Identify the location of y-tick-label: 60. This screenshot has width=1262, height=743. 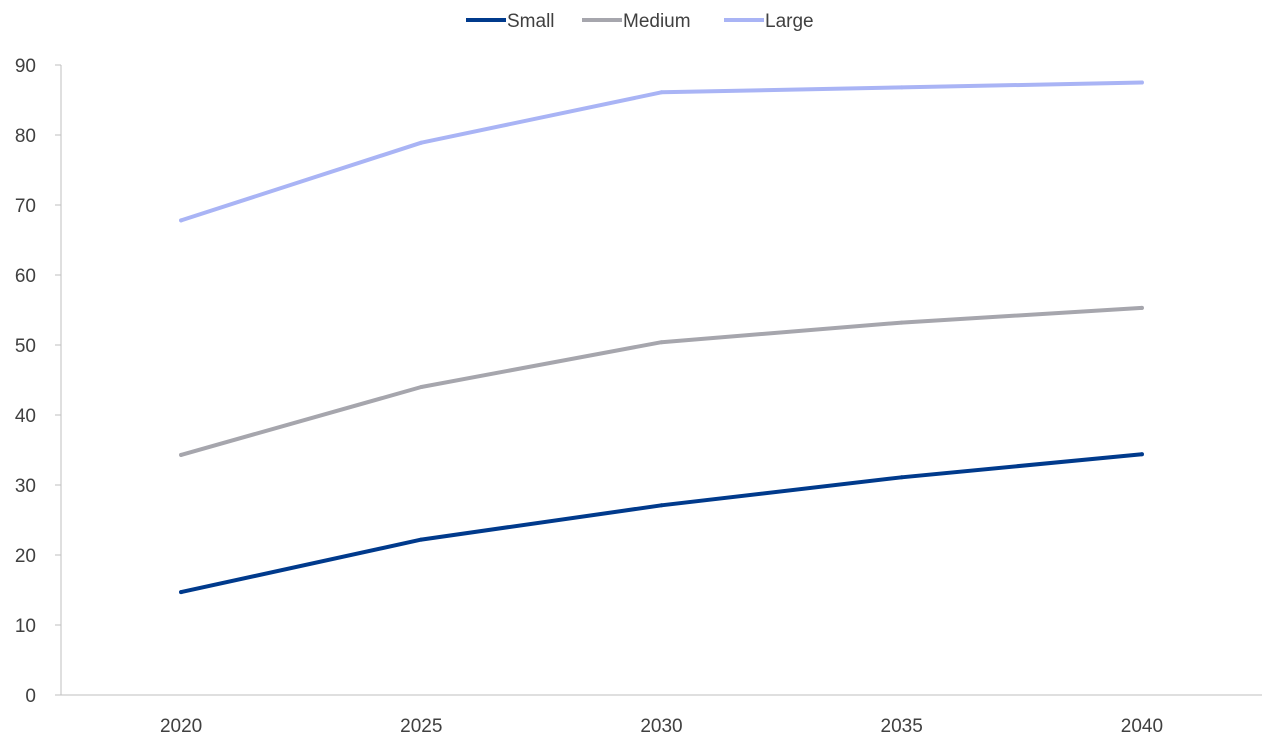
(25, 276).